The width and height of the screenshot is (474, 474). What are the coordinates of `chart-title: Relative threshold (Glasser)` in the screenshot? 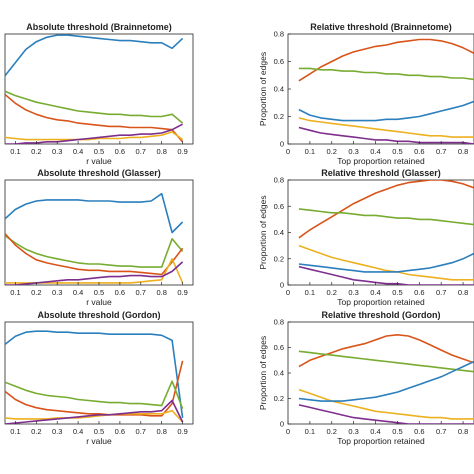 It's located at (381, 173).